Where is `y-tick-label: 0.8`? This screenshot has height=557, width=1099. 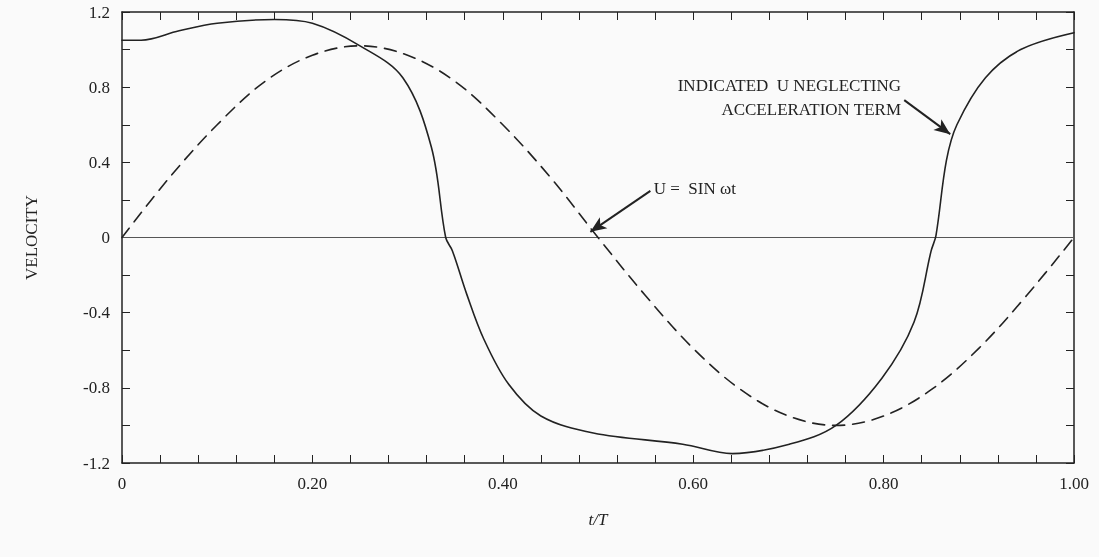
y-tick-label: 0.8 is located at coordinates (99, 87).